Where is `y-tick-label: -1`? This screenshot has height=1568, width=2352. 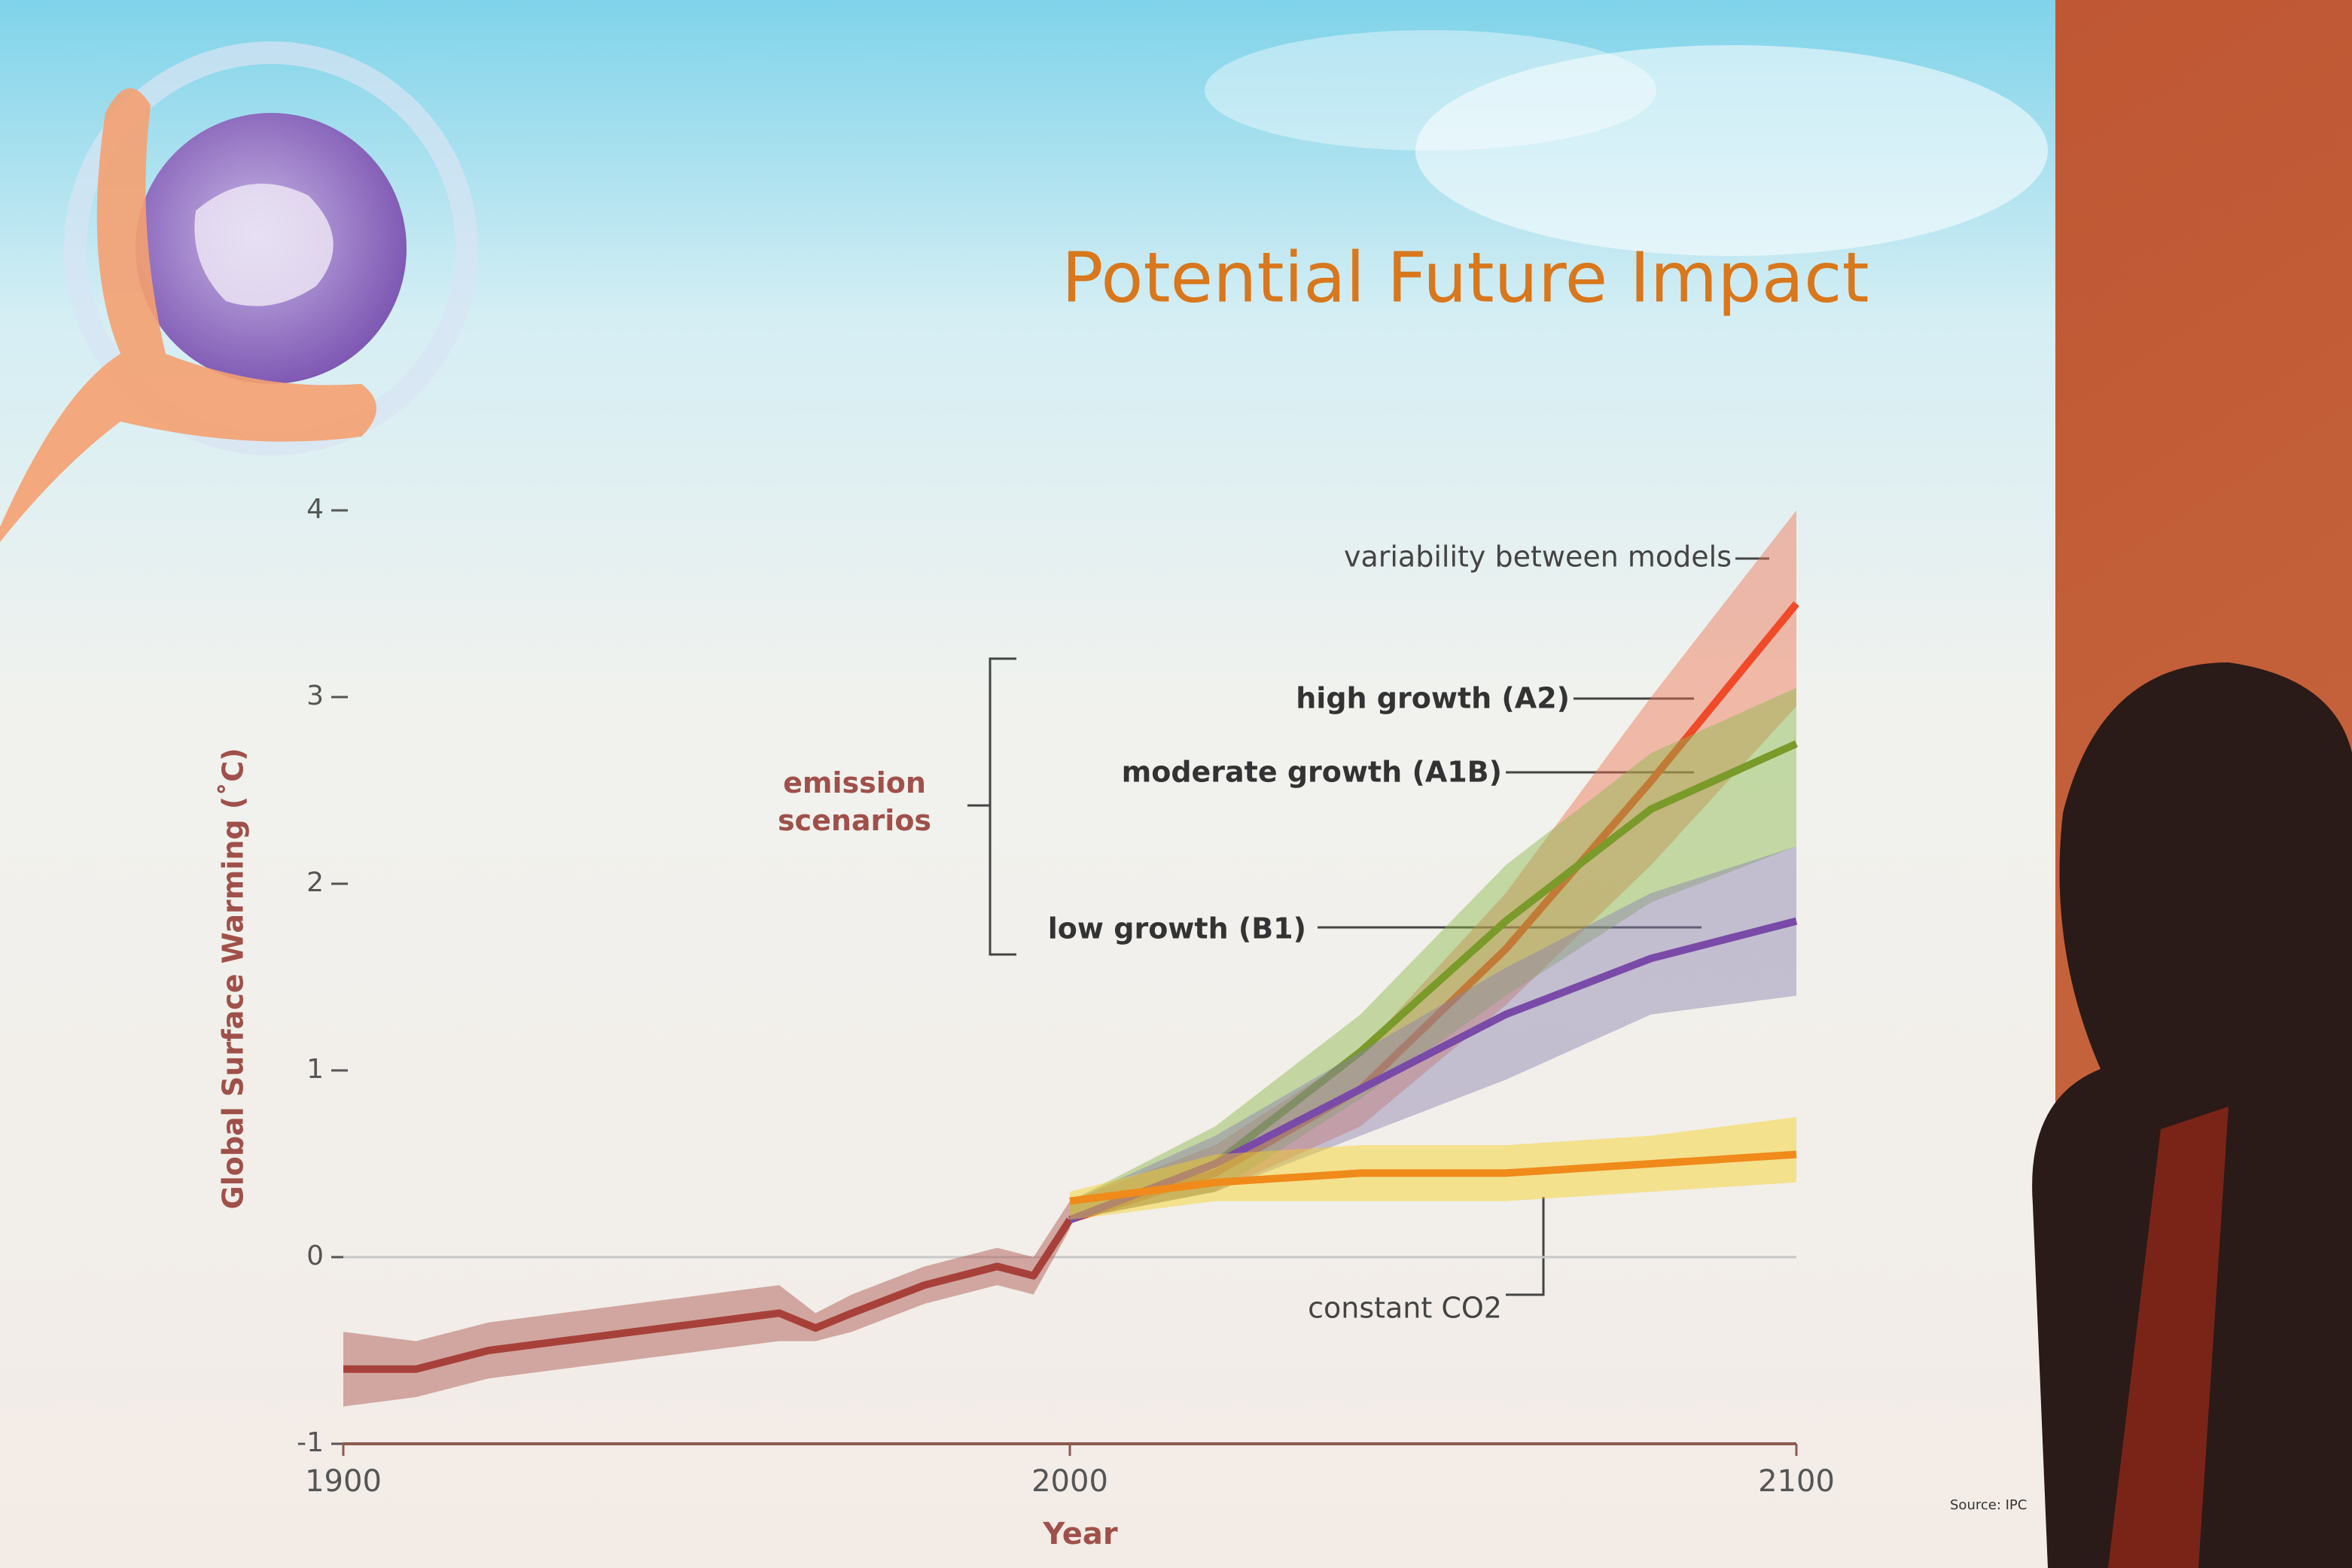 y-tick-label: -1 is located at coordinates (310, 1442).